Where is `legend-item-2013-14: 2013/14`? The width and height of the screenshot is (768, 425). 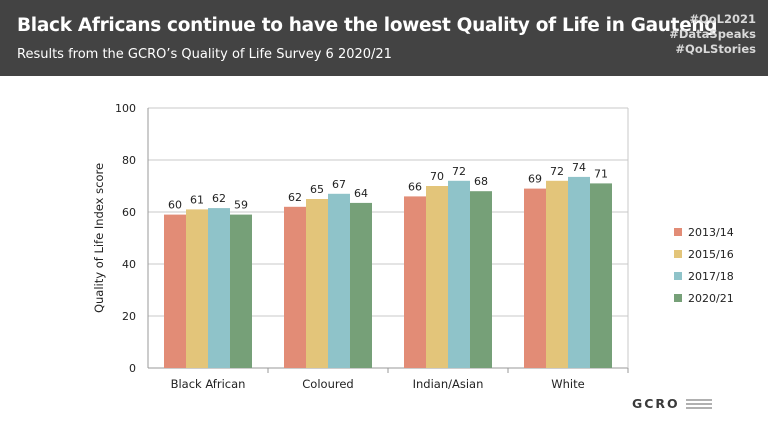
legend-item-2013-14: 2013/14 is located at coordinates (704, 232).